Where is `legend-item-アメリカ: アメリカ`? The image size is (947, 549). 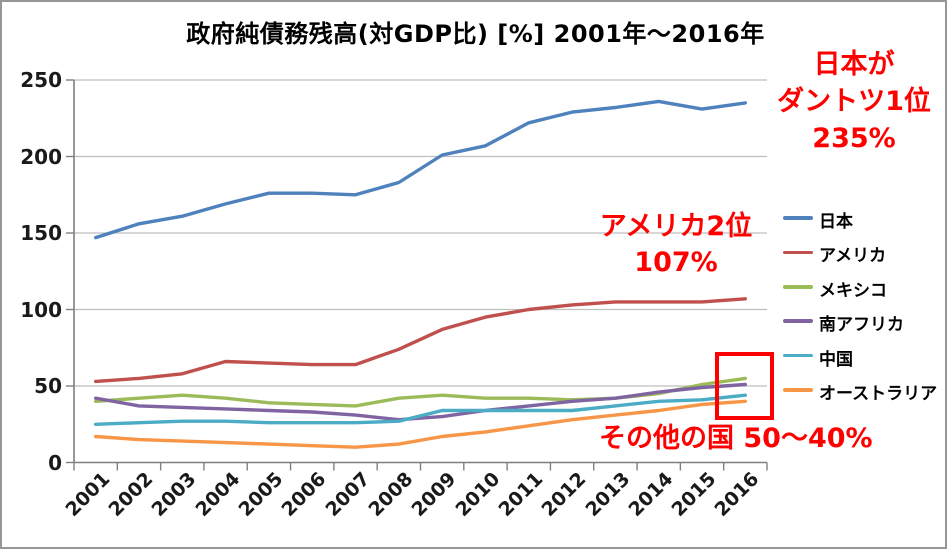 legend-item-アメリカ: アメリカ is located at coordinates (835, 254).